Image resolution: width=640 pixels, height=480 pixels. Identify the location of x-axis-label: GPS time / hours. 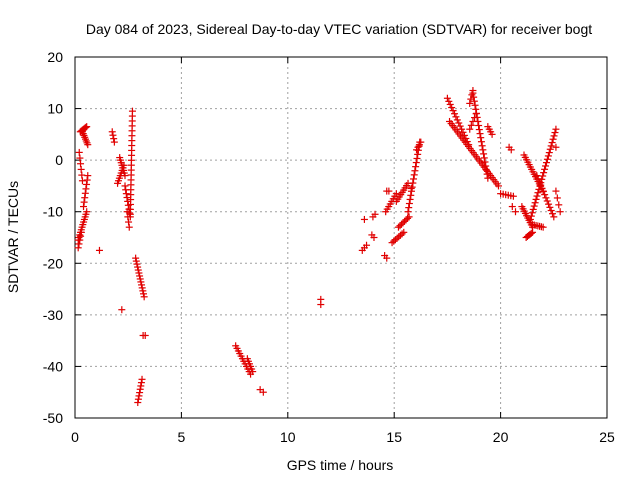
(340, 465).